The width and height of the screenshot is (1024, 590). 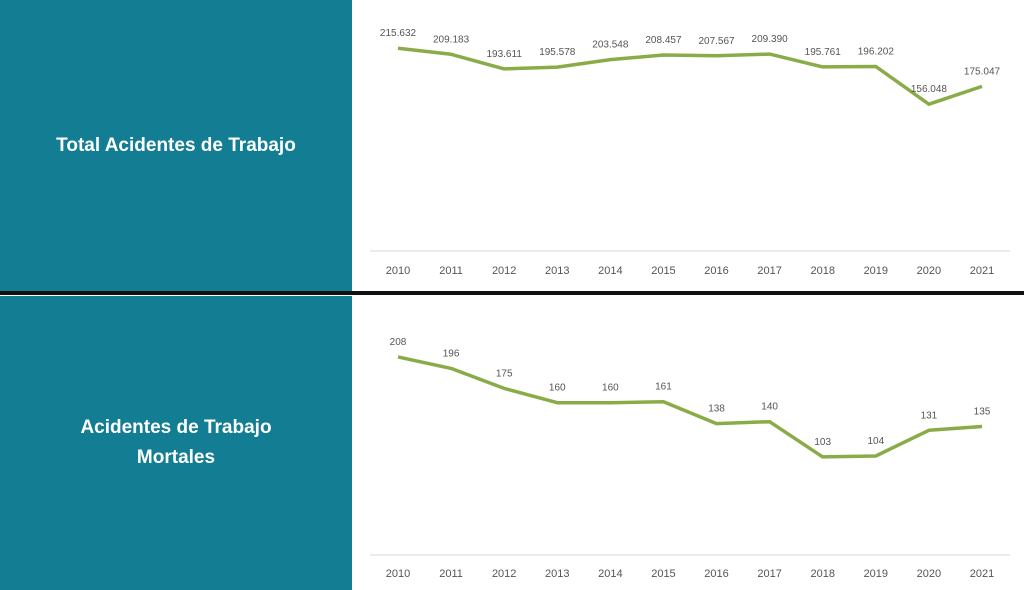 What do you see at coordinates (398, 33) in the screenshot?
I see `data-label: 215.632` at bounding box center [398, 33].